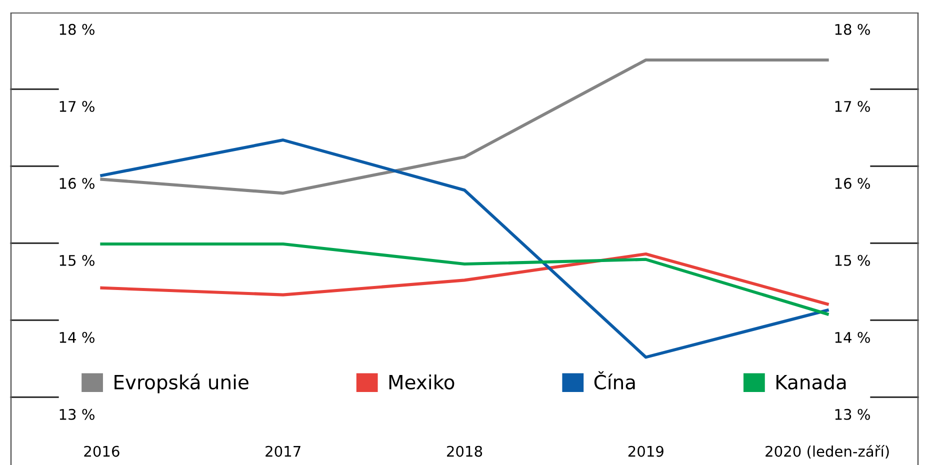 The width and height of the screenshot is (931, 465). I want to click on legend-label: Mexiko, so click(421, 382).